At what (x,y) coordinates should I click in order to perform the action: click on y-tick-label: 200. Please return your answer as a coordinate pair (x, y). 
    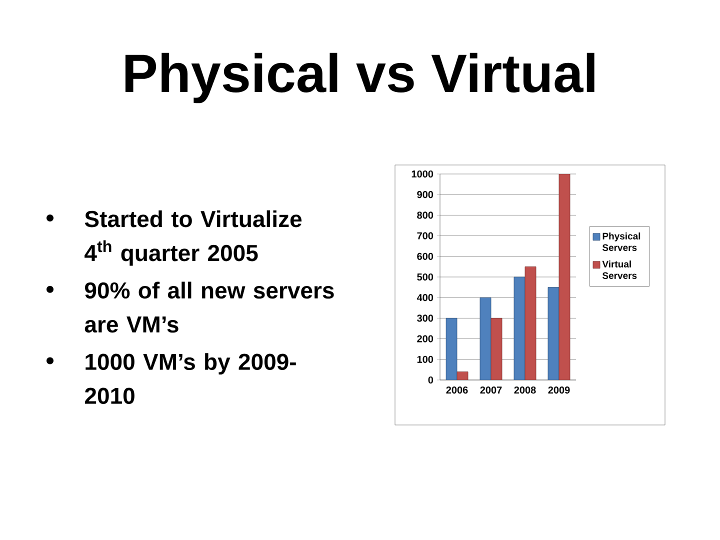
    Looking at the image, I should click on (425, 338).